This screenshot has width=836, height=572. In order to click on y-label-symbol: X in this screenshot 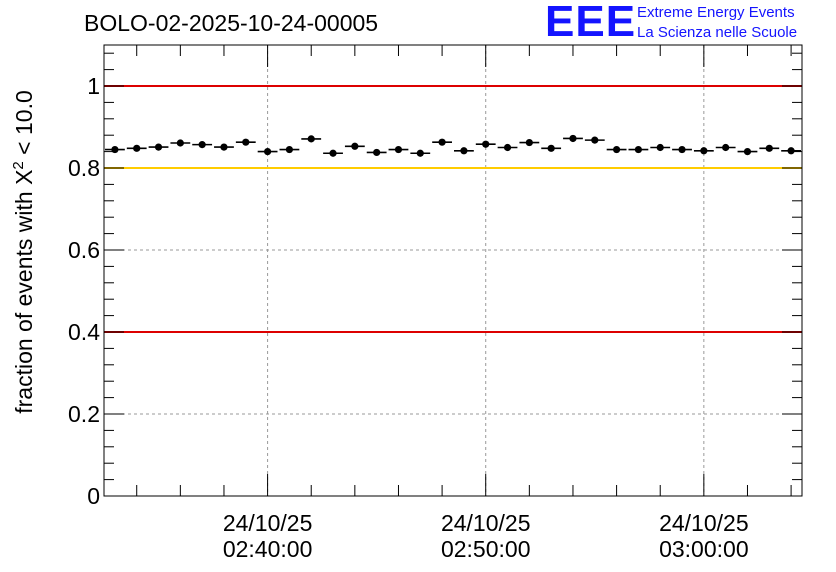, I will do `click(23, 177)`.